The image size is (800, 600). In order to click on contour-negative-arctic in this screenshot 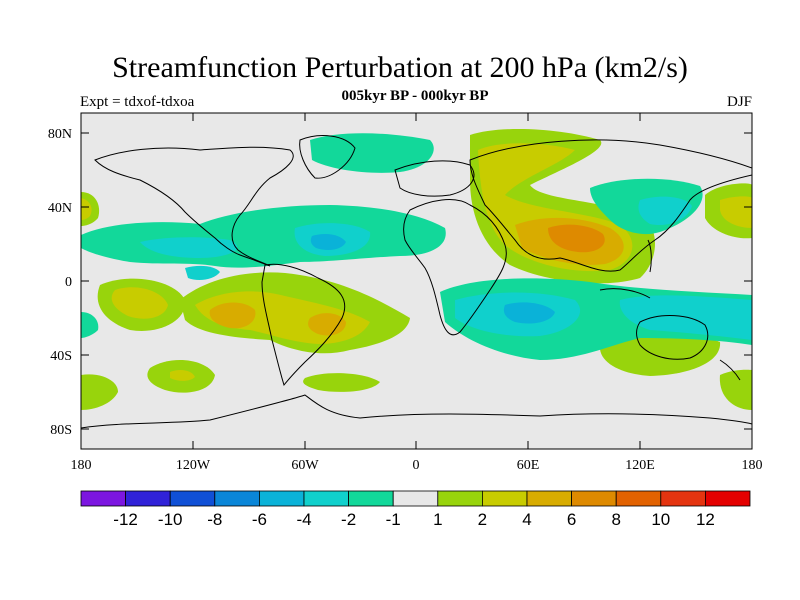, I will do `click(372, 153)`.